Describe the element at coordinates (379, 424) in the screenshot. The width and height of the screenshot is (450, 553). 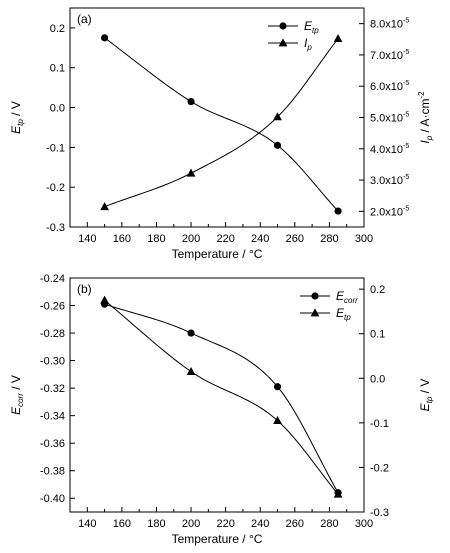
I see `y-right-tick-label: -0.1` at that location.